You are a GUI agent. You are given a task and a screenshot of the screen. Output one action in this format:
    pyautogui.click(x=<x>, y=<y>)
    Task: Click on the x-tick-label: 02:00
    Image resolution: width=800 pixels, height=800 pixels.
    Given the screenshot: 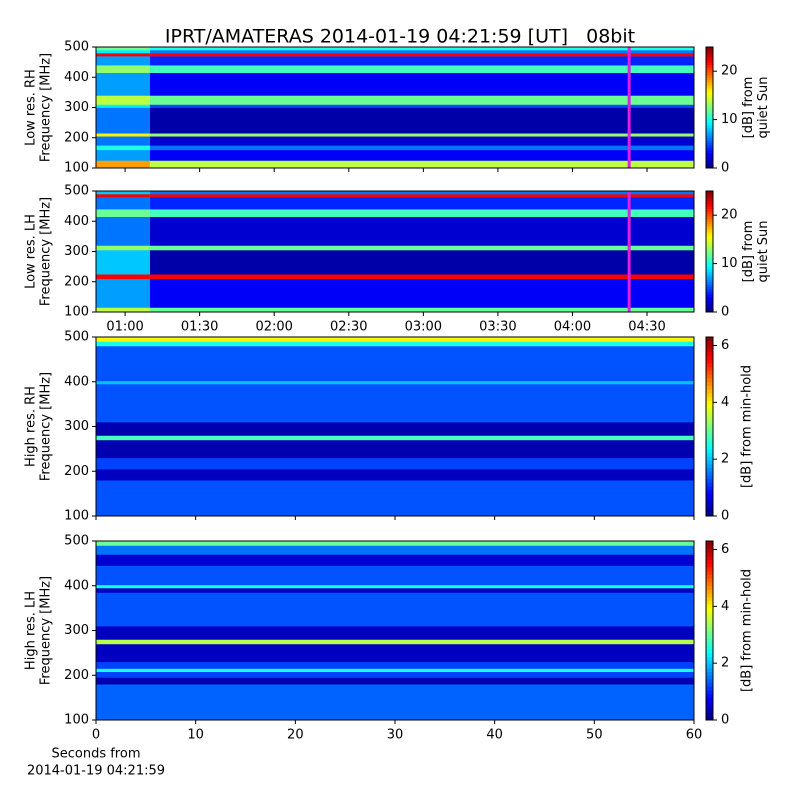 What is the action you would take?
    pyautogui.click(x=273, y=327)
    